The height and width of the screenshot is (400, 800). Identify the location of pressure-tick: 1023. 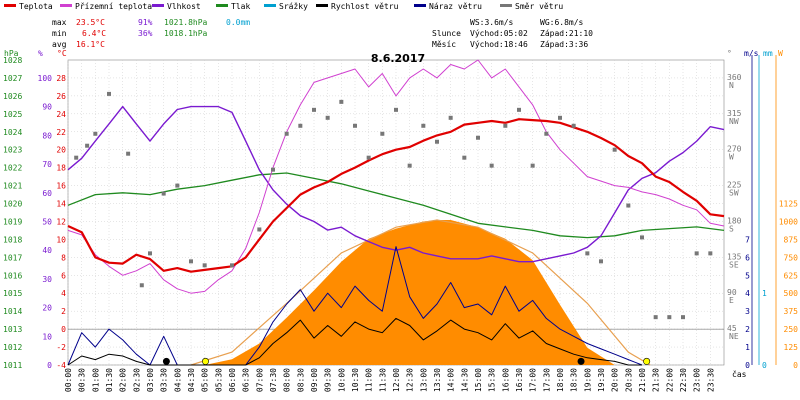
(12, 150).